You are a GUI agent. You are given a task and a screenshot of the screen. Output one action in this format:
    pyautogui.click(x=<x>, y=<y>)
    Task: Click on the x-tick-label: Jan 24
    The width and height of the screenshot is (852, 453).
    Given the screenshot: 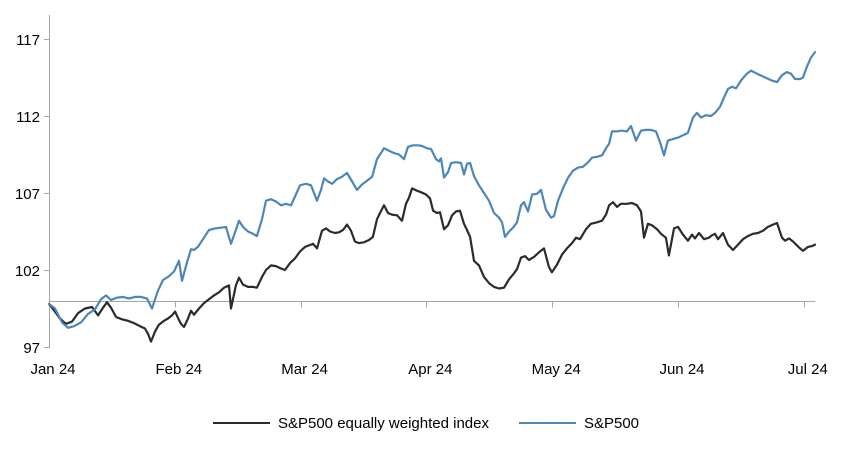 What is the action you would take?
    pyautogui.click(x=52, y=369)
    